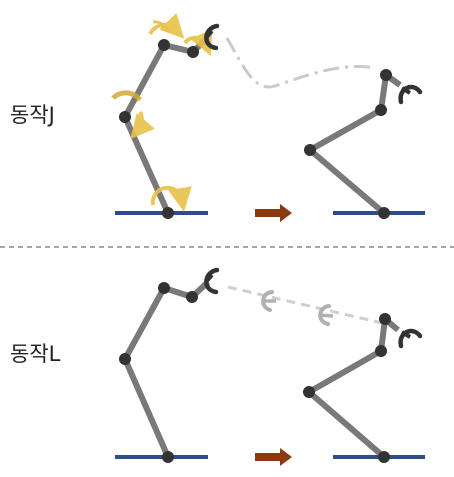  What do you see at coordinates (305, 305) in the screenshot?
I see `trajectory-path-l` at bounding box center [305, 305].